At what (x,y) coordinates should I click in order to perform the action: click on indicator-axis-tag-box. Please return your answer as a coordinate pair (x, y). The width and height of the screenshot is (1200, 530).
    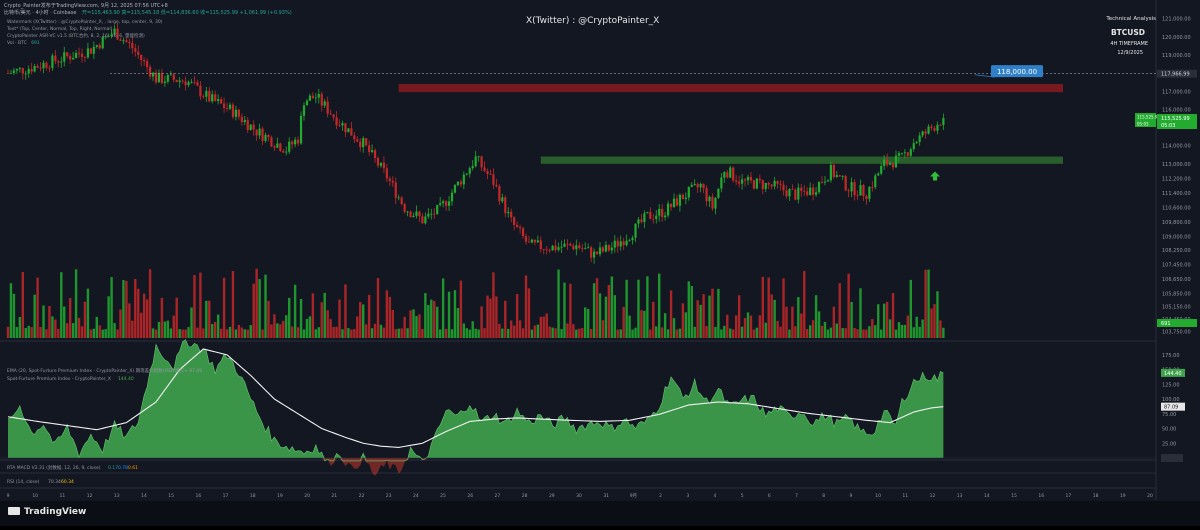
    Looking at the image, I should click on (1173, 372).